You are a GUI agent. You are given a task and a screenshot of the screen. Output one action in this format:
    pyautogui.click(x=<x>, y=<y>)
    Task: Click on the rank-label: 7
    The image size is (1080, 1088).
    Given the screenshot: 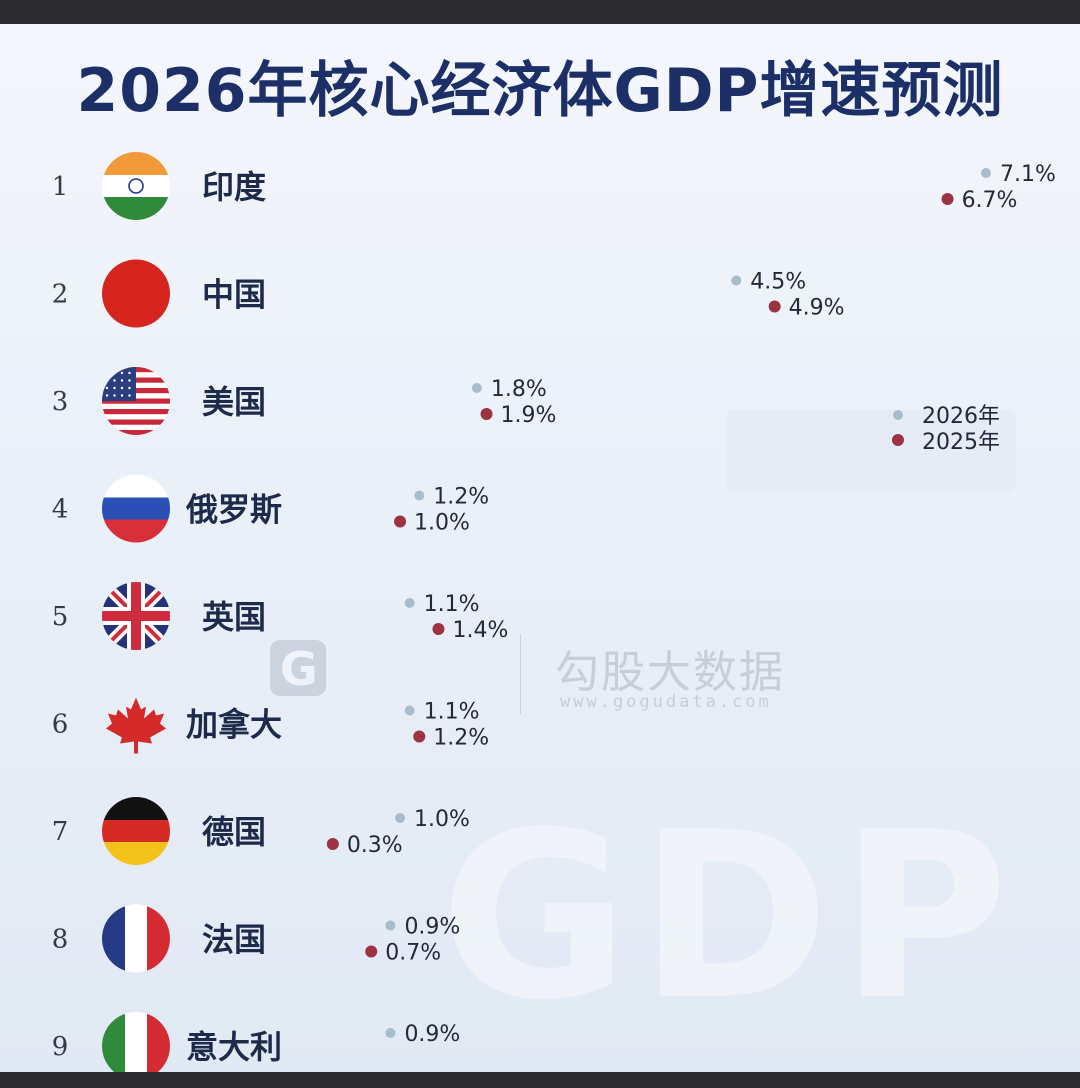 What is the action you would take?
    pyautogui.click(x=60, y=832)
    